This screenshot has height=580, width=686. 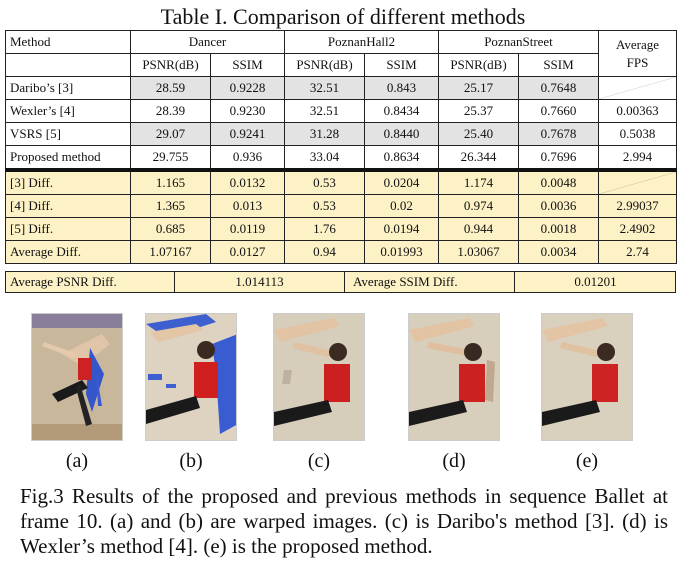 What do you see at coordinates (518, 42) in the screenshot?
I see `group-header-poznanstreet: PoznanStreet` at bounding box center [518, 42].